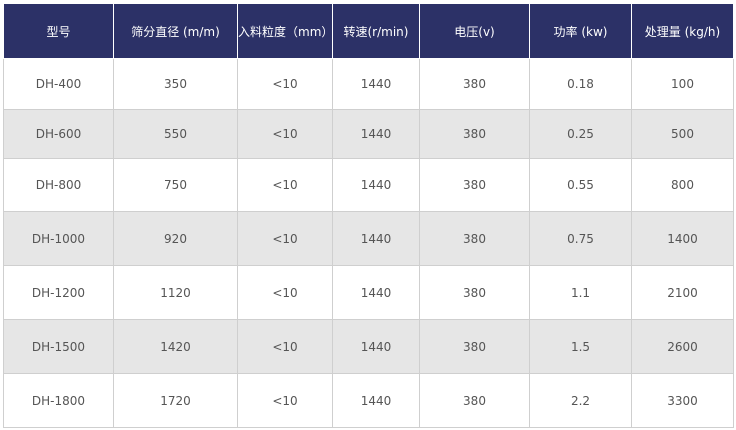 The width and height of the screenshot is (736, 430). What do you see at coordinates (474, 31) in the screenshot?
I see `header-cell: 电压(v)` at bounding box center [474, 31].